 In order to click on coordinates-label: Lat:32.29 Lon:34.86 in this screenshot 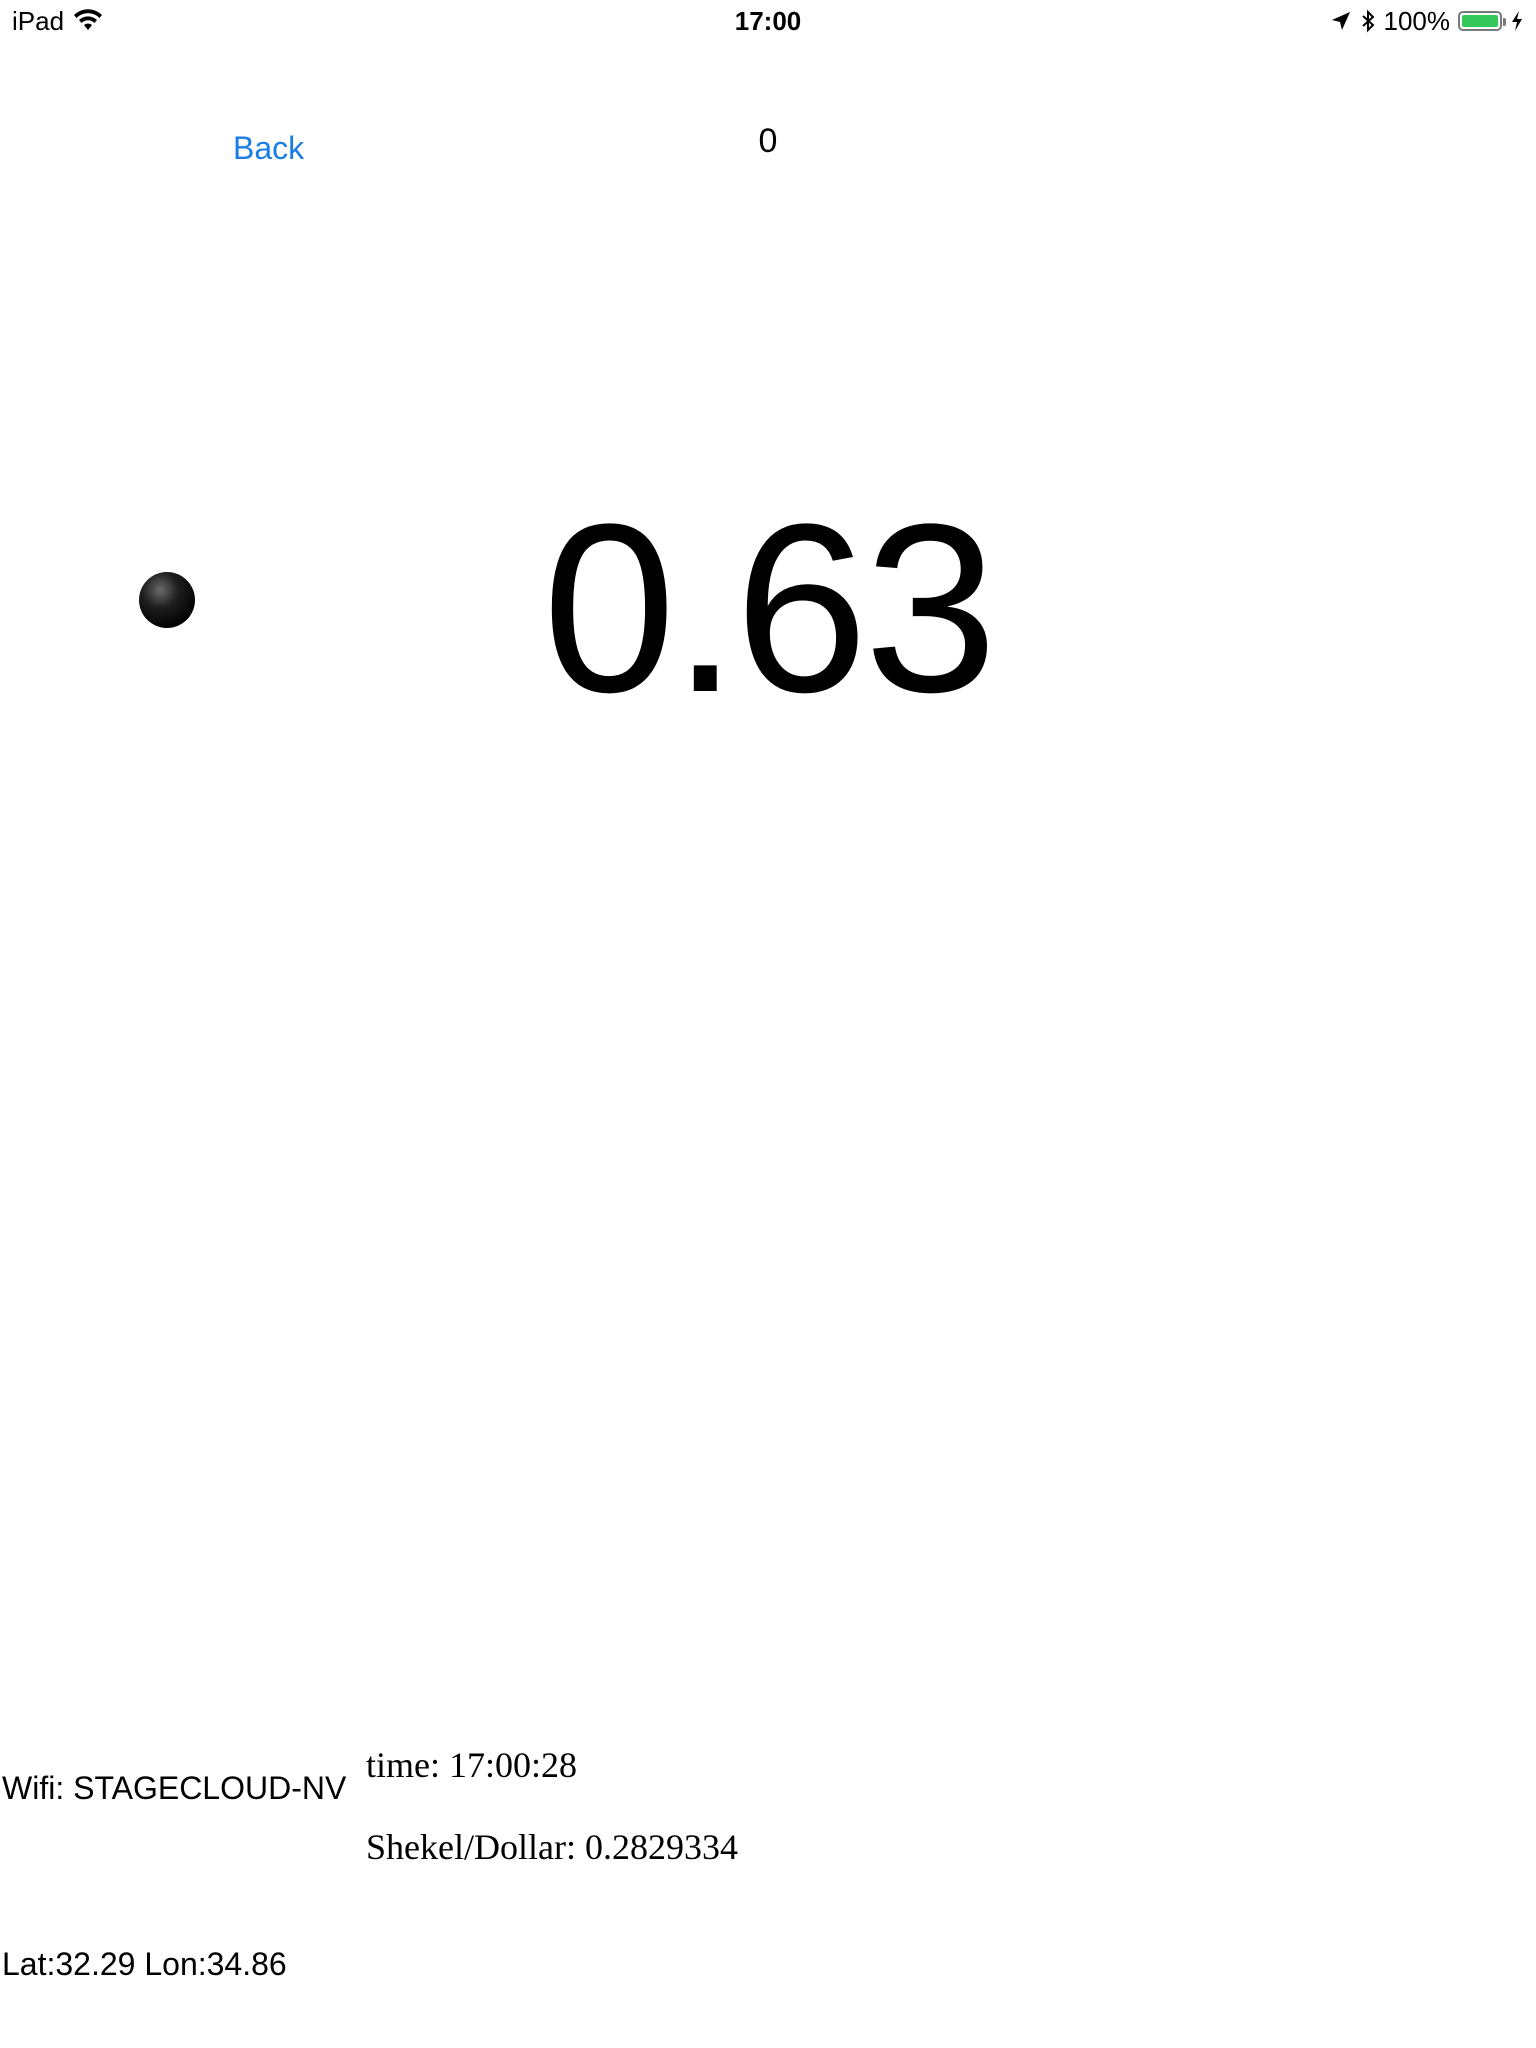, I will do `click(144, 1964)`.